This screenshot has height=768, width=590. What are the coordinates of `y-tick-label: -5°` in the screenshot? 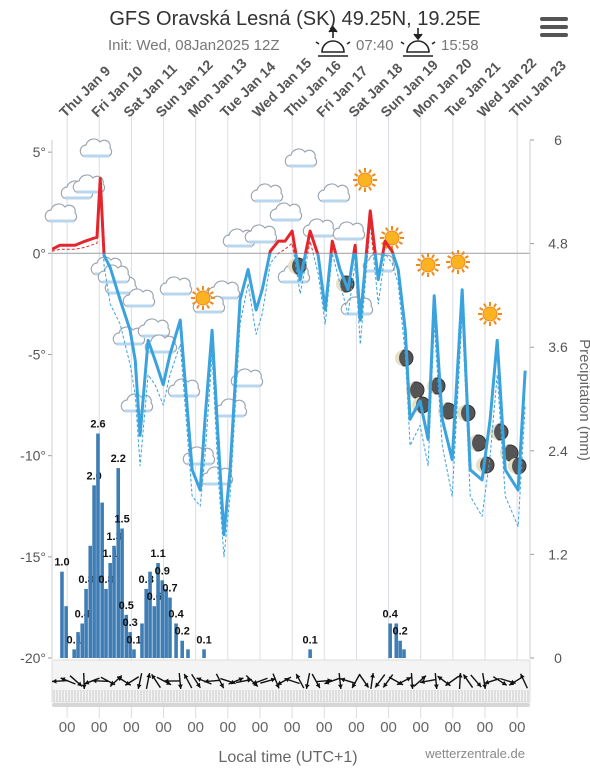 It's located at (37, 354).